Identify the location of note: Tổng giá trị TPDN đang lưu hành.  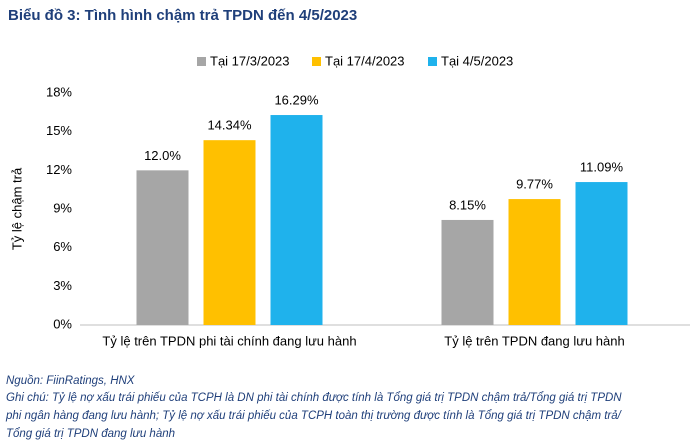
(90, 434).